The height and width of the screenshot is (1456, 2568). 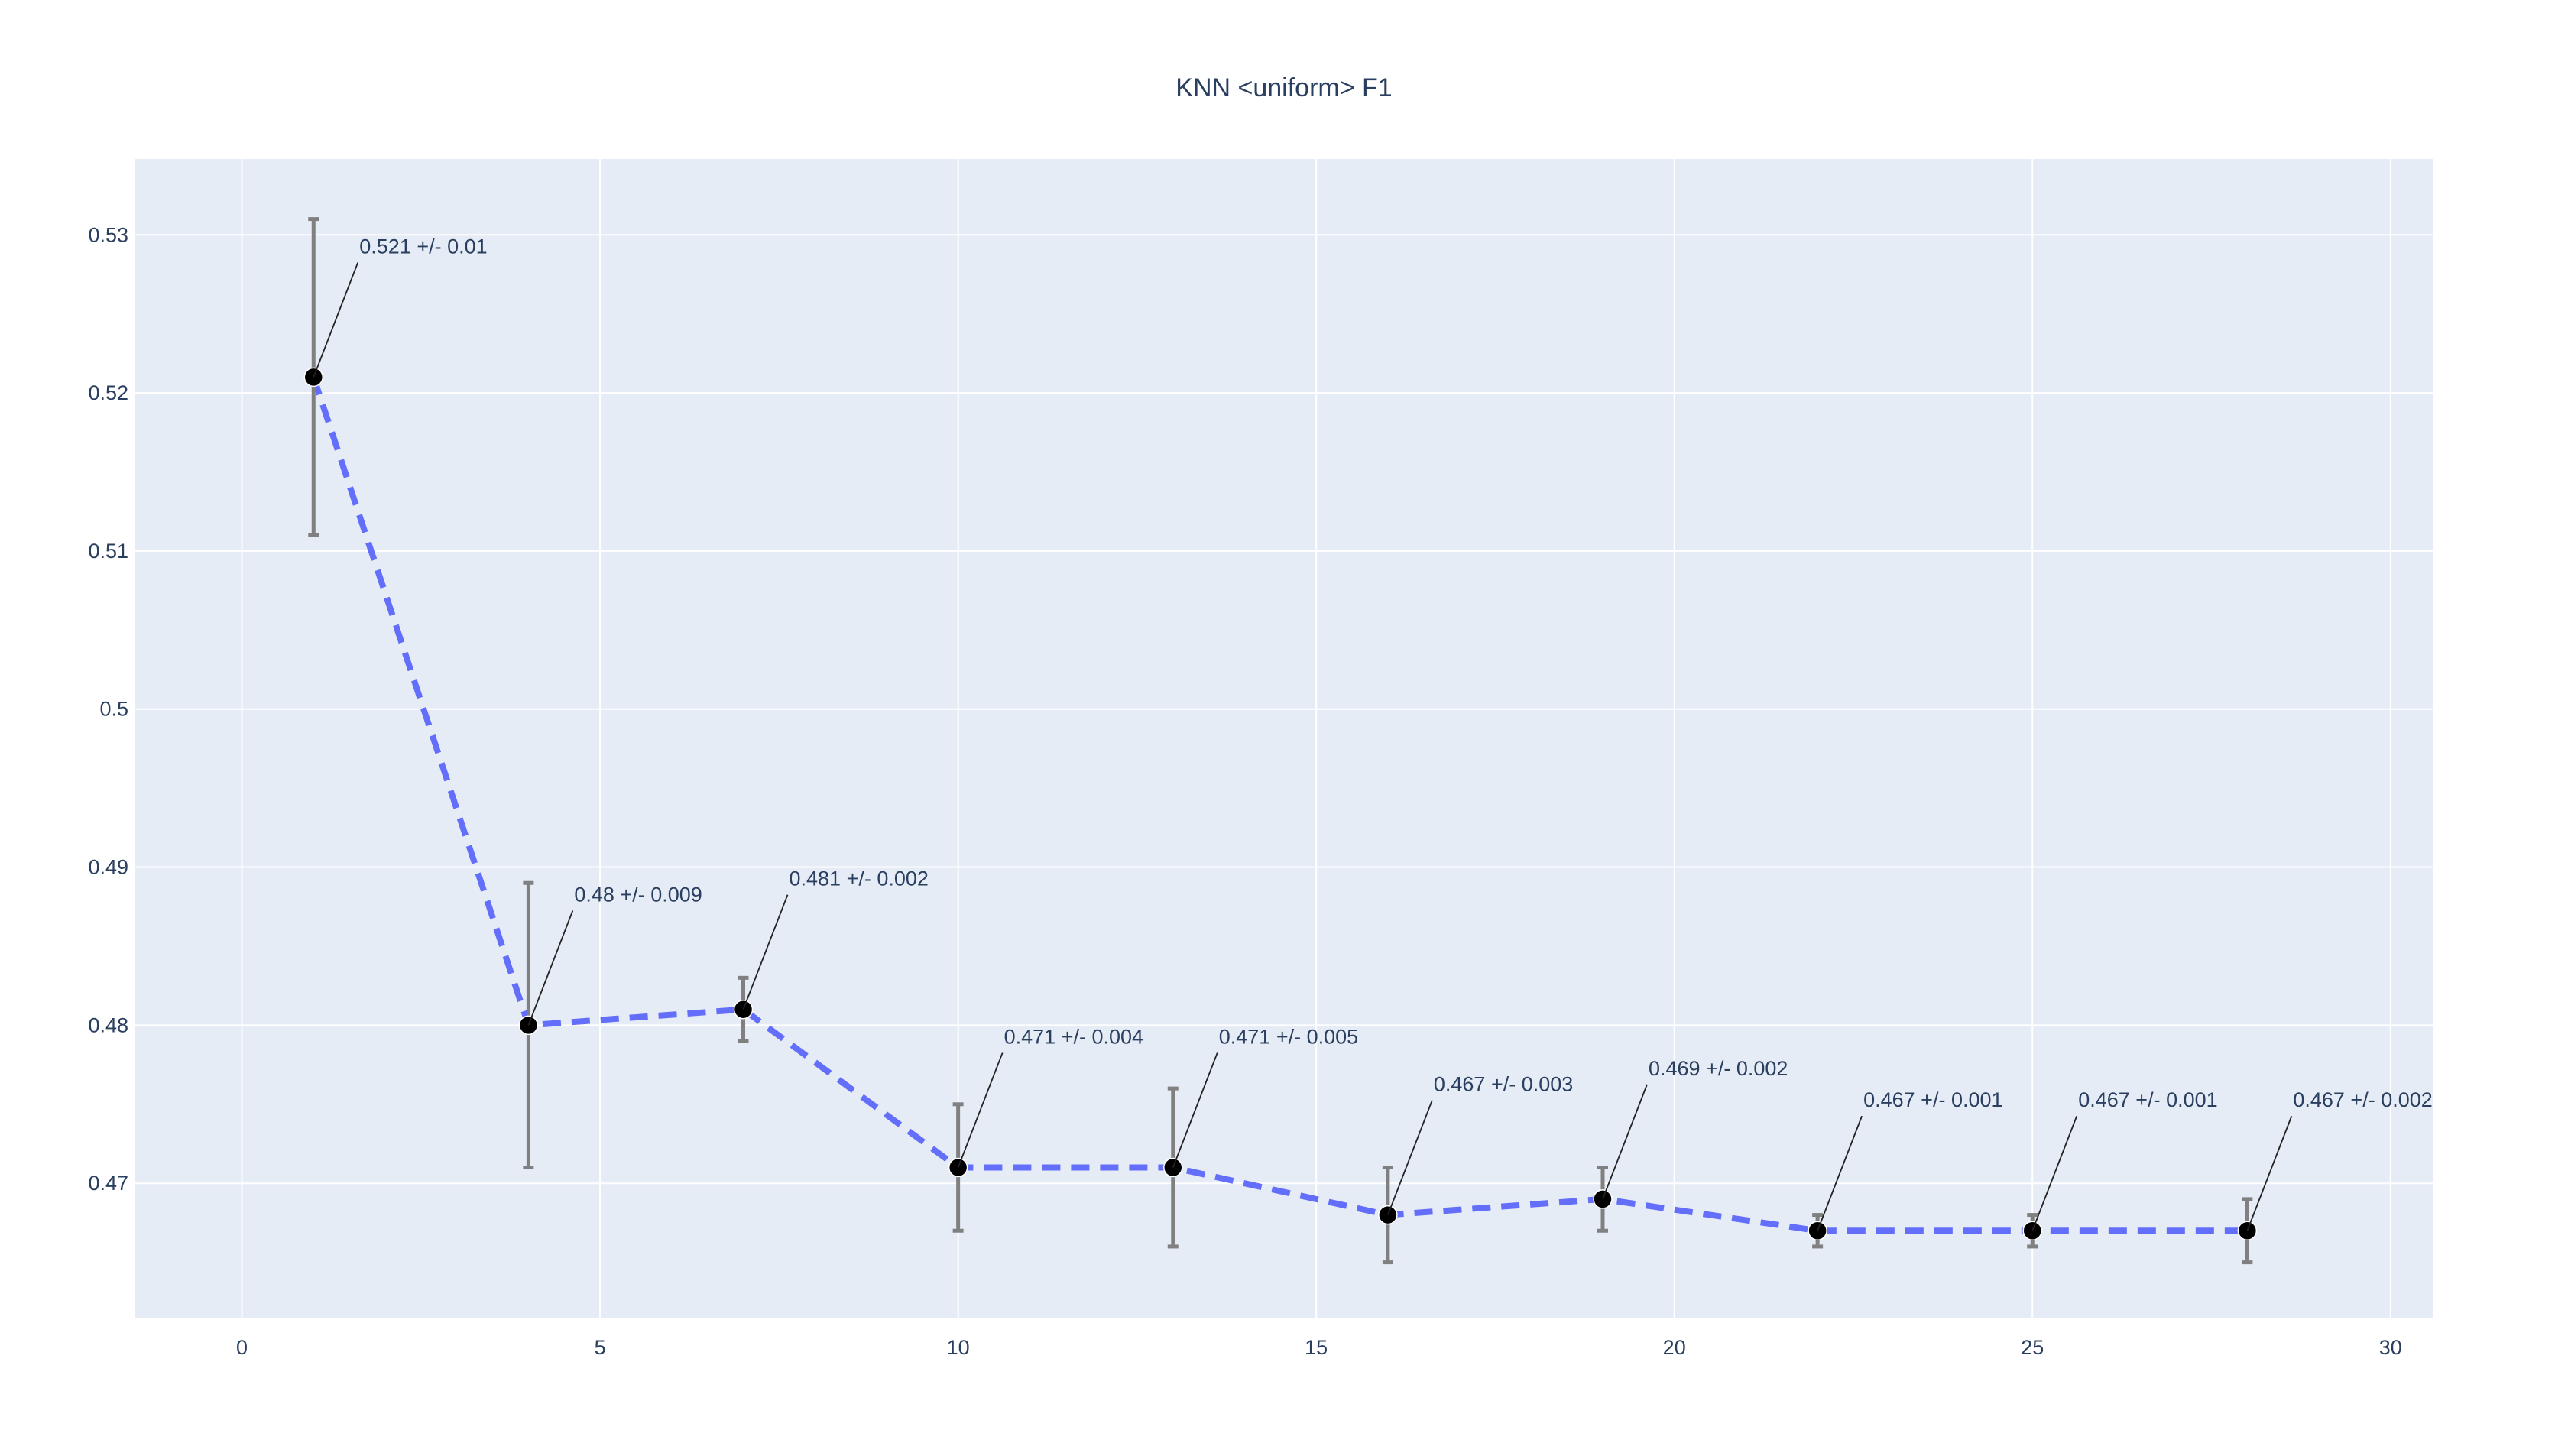 What do you see at coordinates (2032, 1347) in the screenshot?
I see `x-tick-label: 25` at bounding box center [2032, 1347].